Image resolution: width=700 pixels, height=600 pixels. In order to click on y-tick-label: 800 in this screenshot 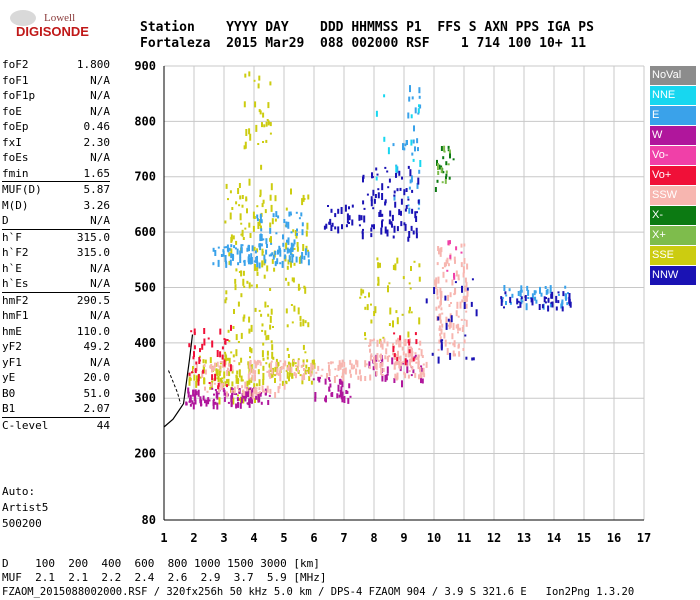, I will do `click(145, 121)`.